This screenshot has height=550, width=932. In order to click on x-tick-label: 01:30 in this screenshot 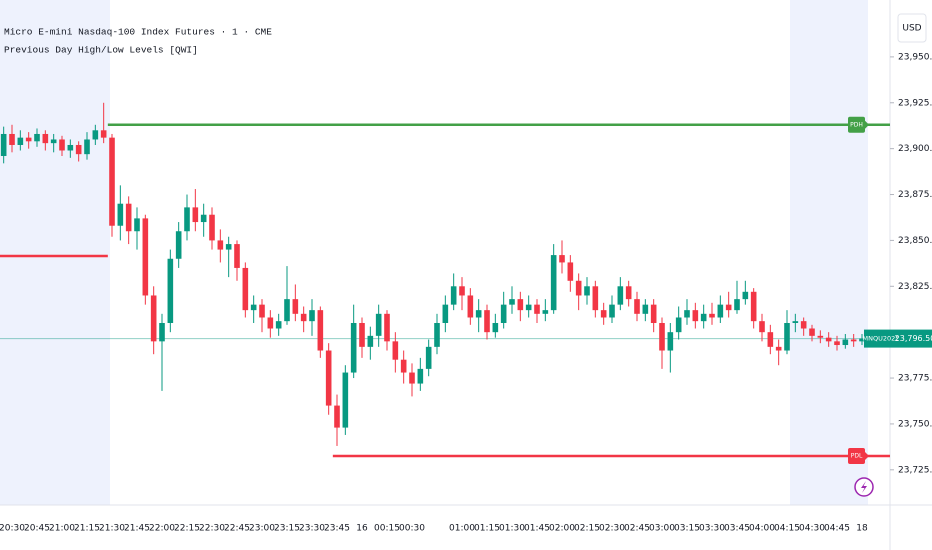, I will do `click(512, 529)`.